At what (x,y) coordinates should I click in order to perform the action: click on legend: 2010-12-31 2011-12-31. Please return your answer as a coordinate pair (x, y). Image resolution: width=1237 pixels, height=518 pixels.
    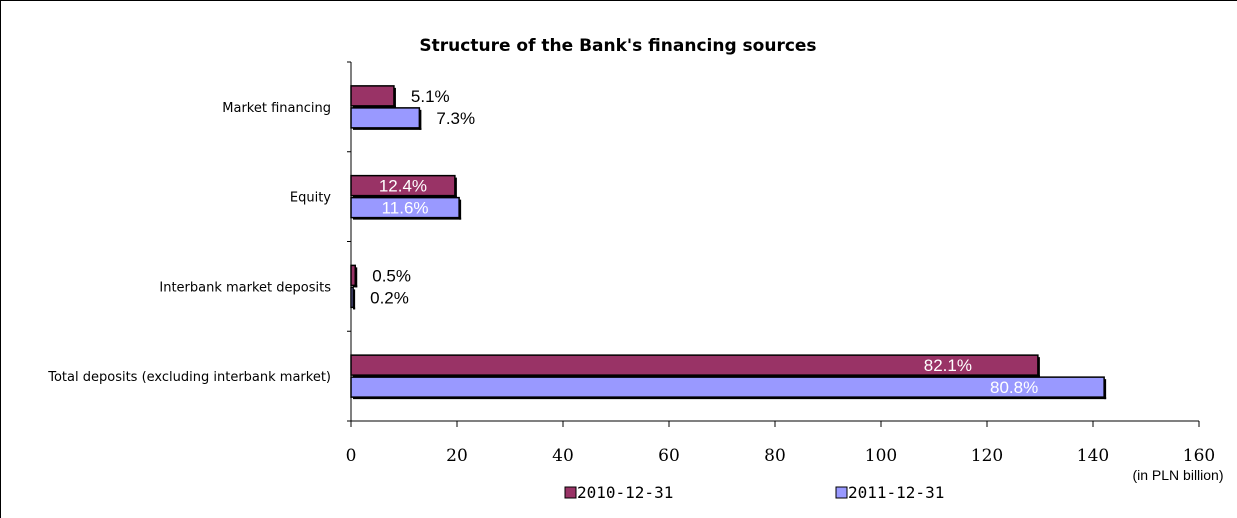
    Looking at the image, I should click on (754, 492).